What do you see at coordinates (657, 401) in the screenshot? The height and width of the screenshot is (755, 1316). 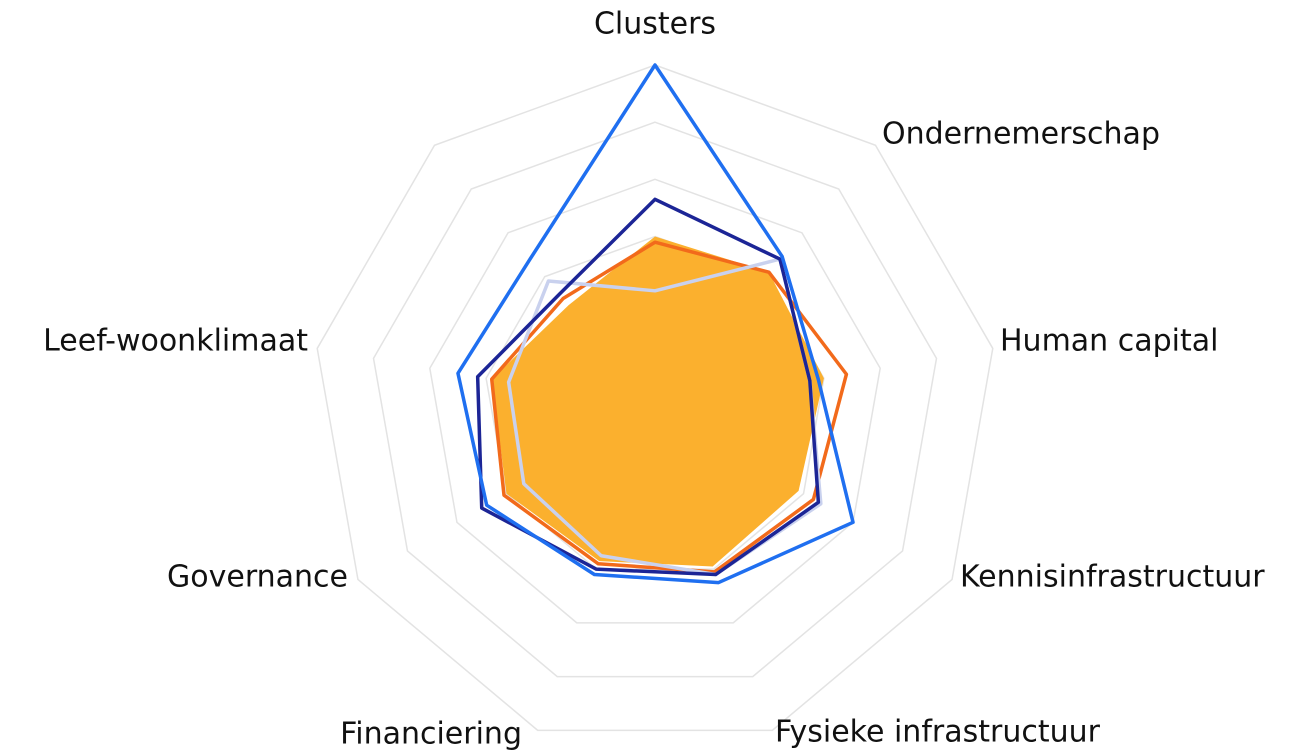 I see `series-area` at bounding box center [657, 401].